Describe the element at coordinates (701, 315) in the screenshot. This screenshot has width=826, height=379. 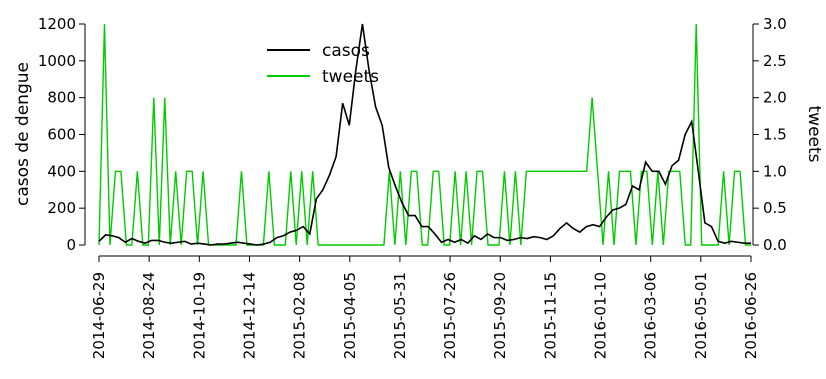
I see `x-tick-label: 2016-05-01` at that location.